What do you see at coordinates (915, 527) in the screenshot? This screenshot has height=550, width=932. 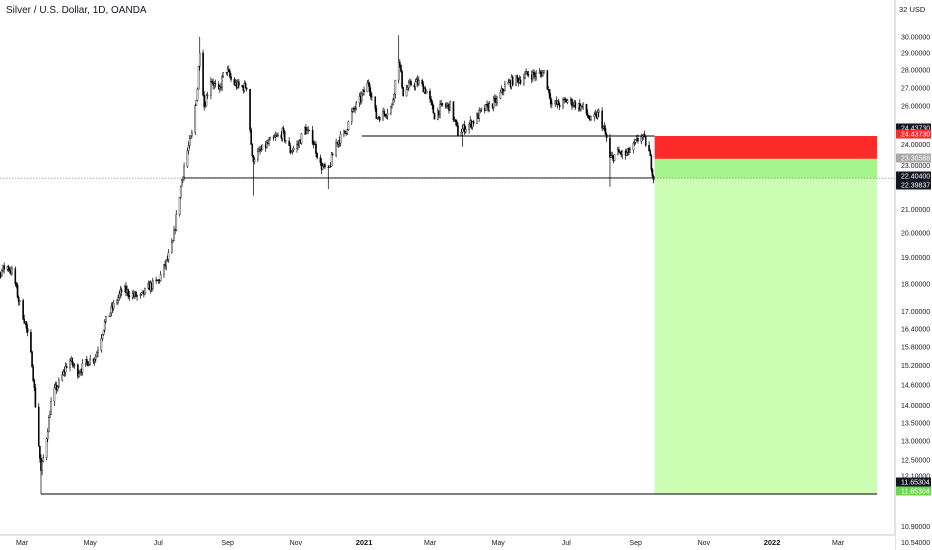 I see `y-tick-label: 10.90000` at bounding box center [915, 527].